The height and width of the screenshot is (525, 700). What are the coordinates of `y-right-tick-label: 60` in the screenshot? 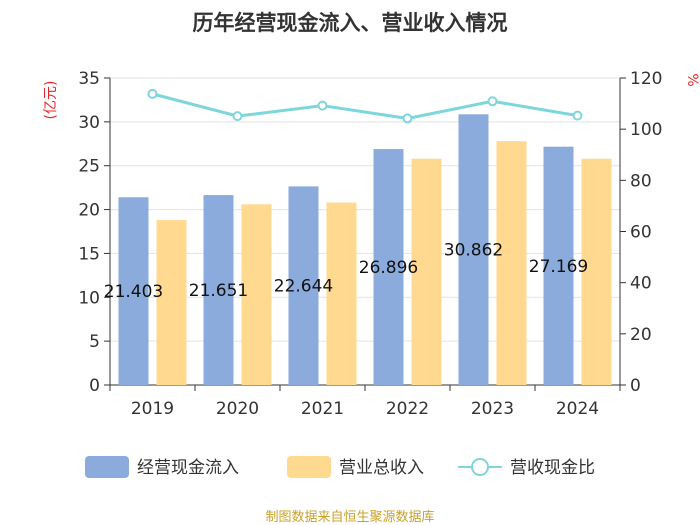 It's located at (641, 233).